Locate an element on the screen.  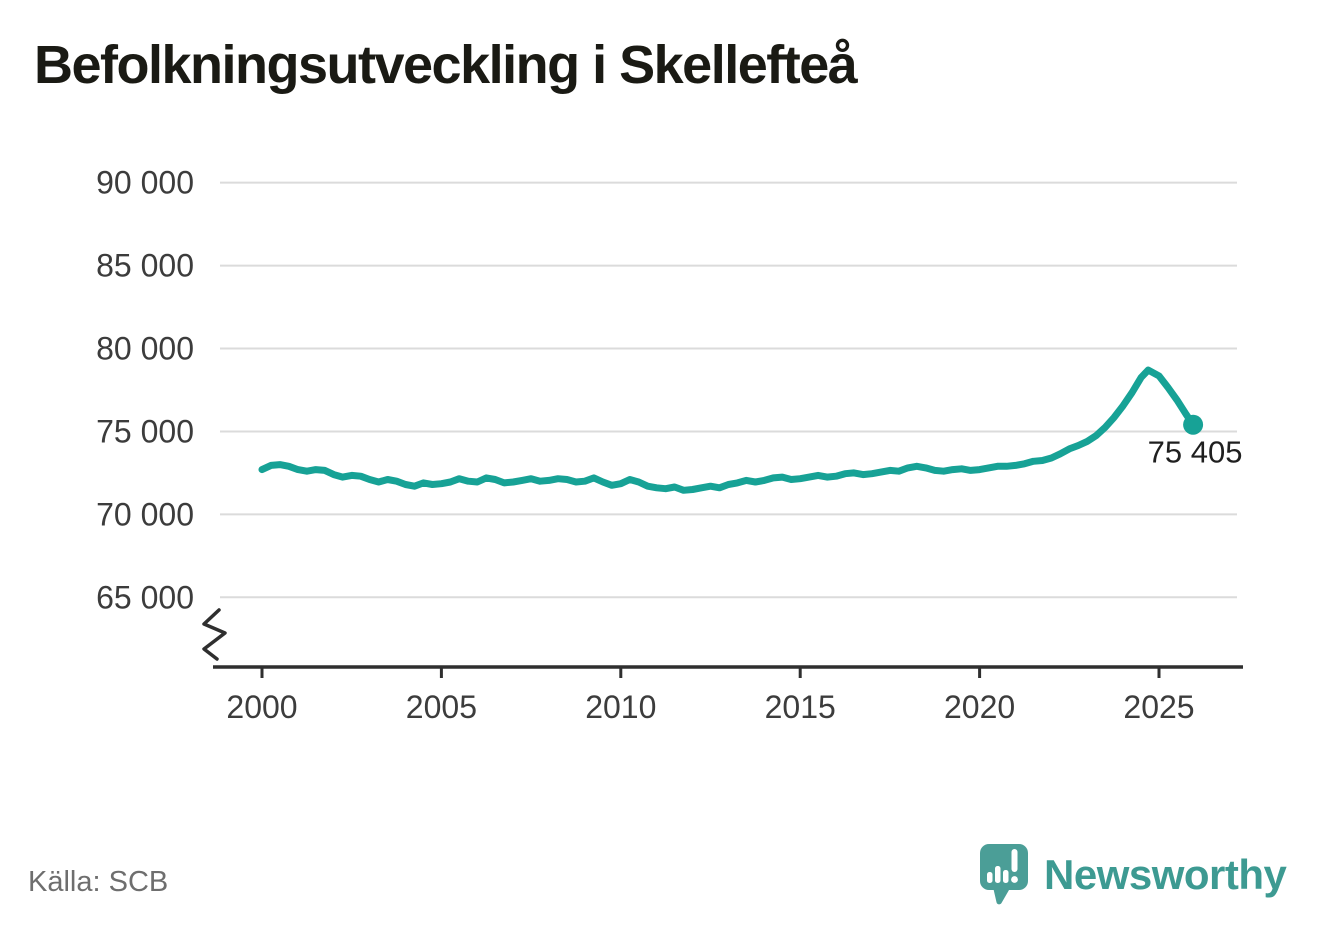
y-tick-label: 90 000 is located at coordinates (145, 183).